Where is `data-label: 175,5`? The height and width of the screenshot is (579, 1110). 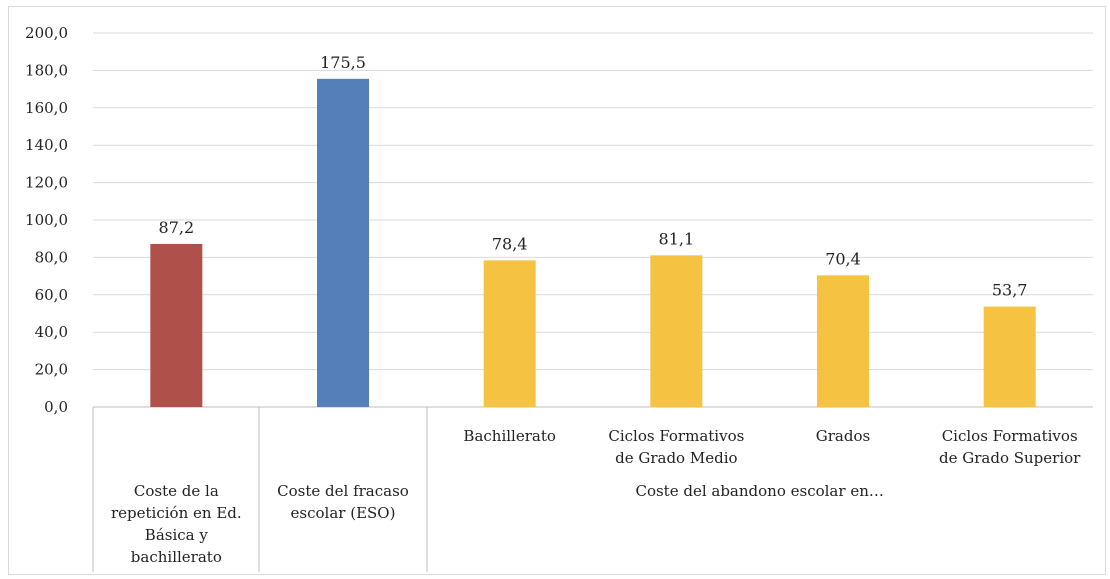
data-label: 175,5 is located at coordinates (343, 62).